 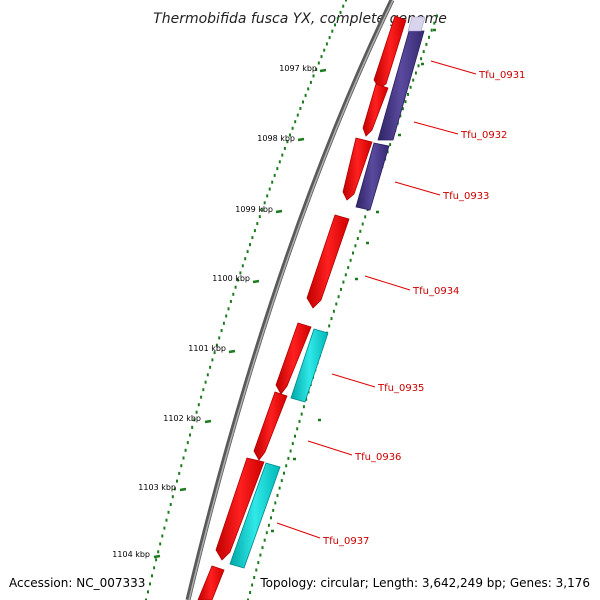 What do you see at coordinates (354, 451) in the screenshot?
I see `gene-label-tfu-0936: Tfu_0936` at bounding box center [354, 451].